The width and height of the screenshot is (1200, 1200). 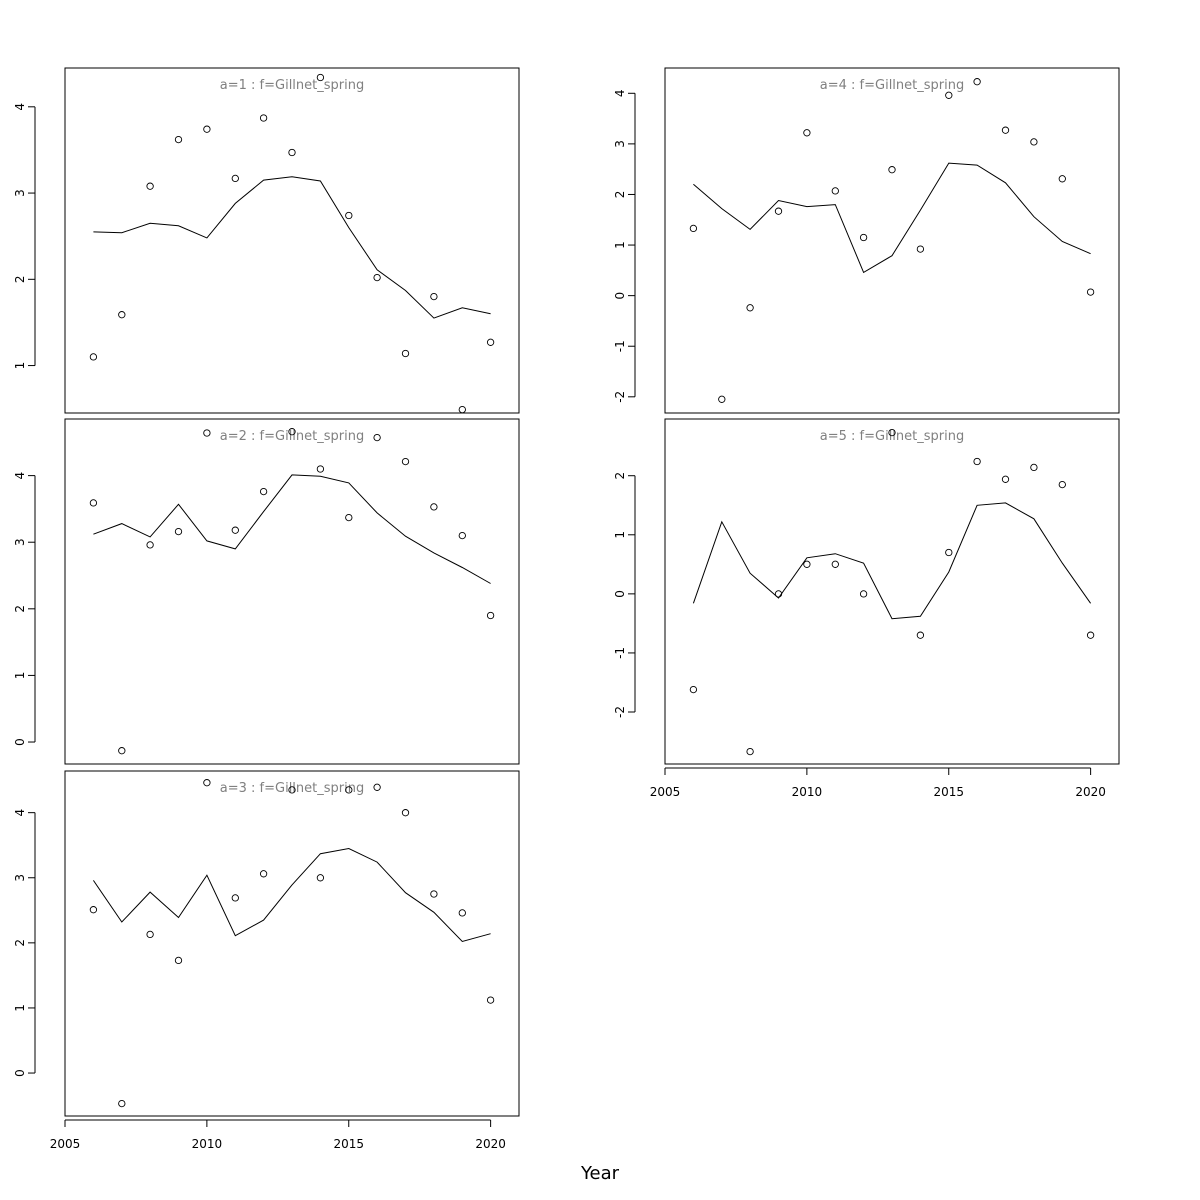 I want to click on panel-1: a=1 : f=Gillnet_spring 1 2 3 4, so click(x=266, y=240).